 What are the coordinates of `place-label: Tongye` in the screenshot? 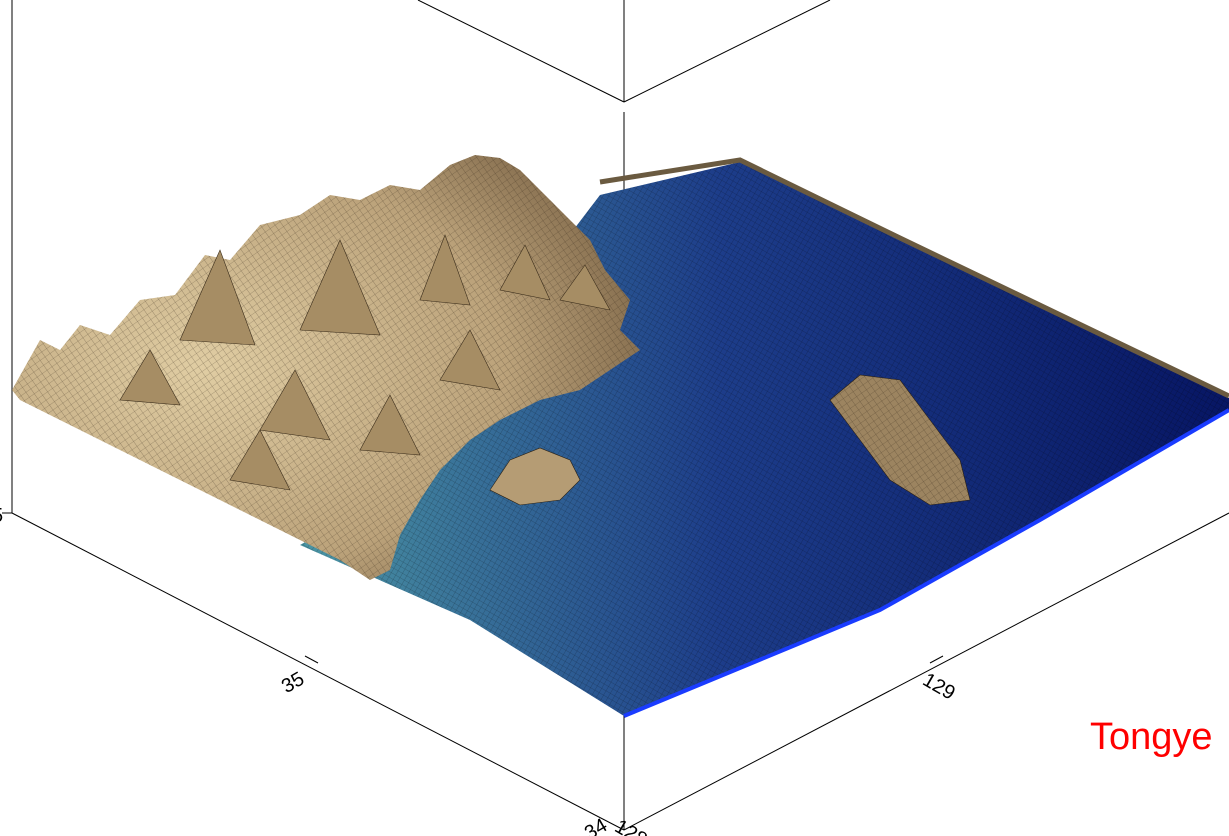 It's located at (1151, 737).